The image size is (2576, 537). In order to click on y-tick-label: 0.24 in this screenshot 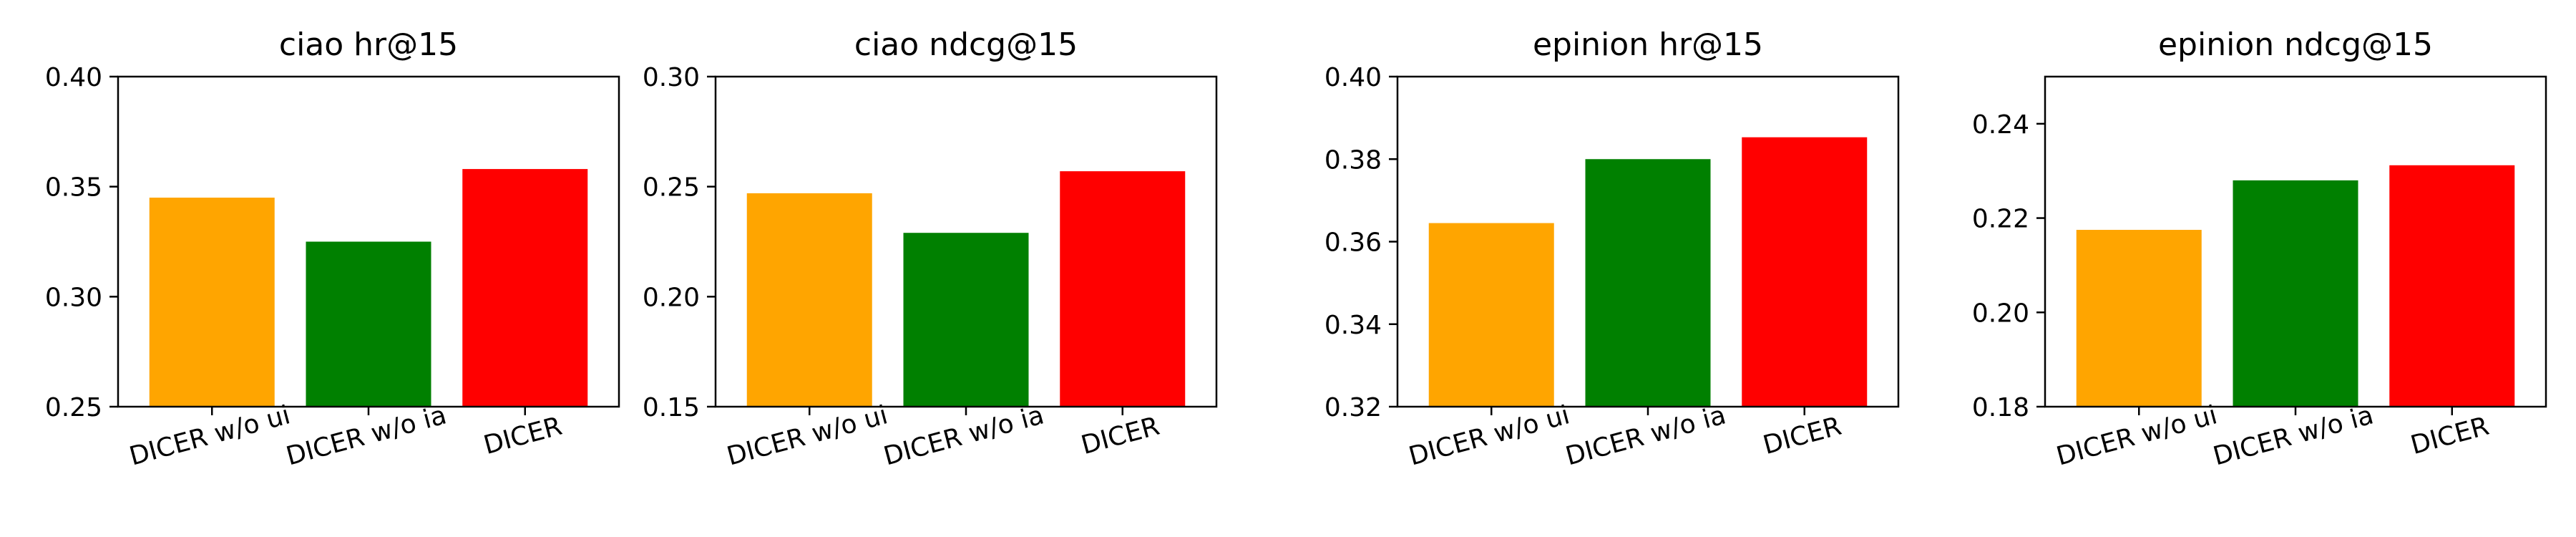, I will do `click(2000, 125)`.